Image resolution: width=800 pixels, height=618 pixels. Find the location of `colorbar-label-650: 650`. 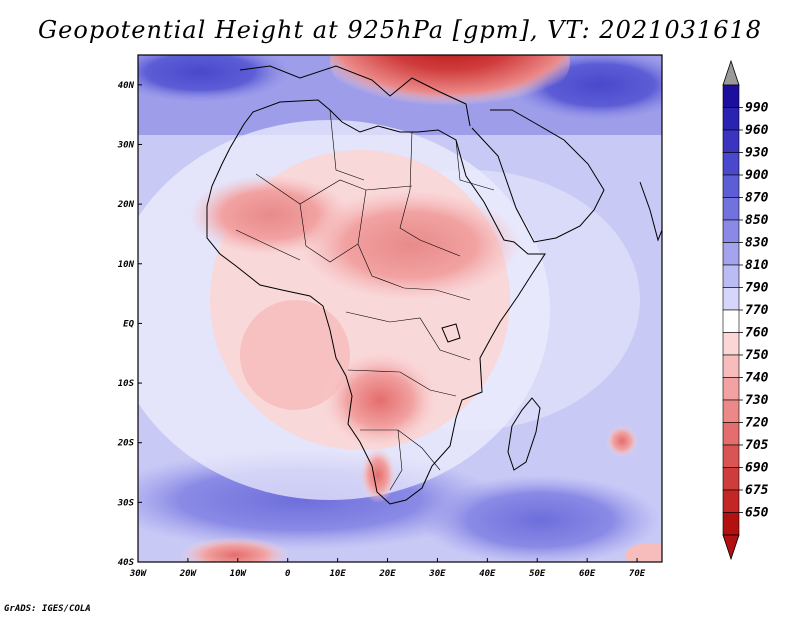

colorbar-label-650: 650 is located at coordinates (757, 513).